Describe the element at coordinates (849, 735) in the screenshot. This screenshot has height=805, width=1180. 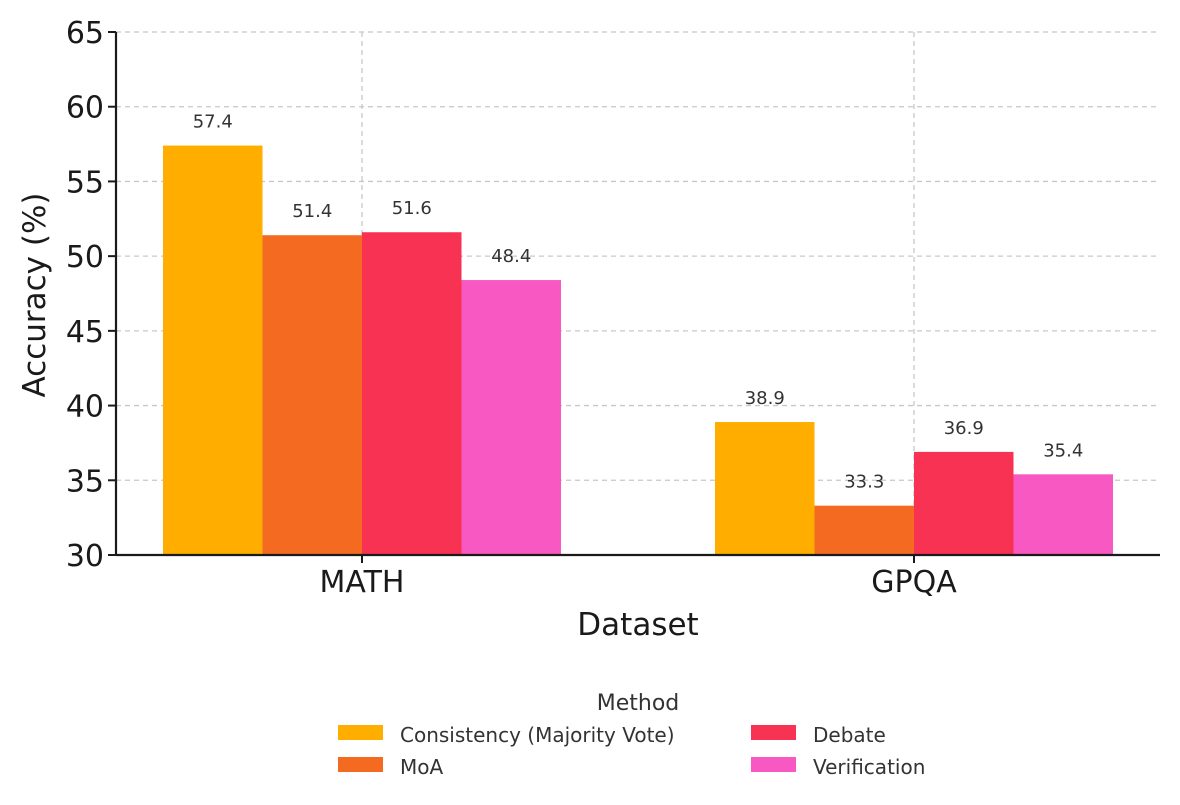
I see `legend-label-debate: Debate` at that location.